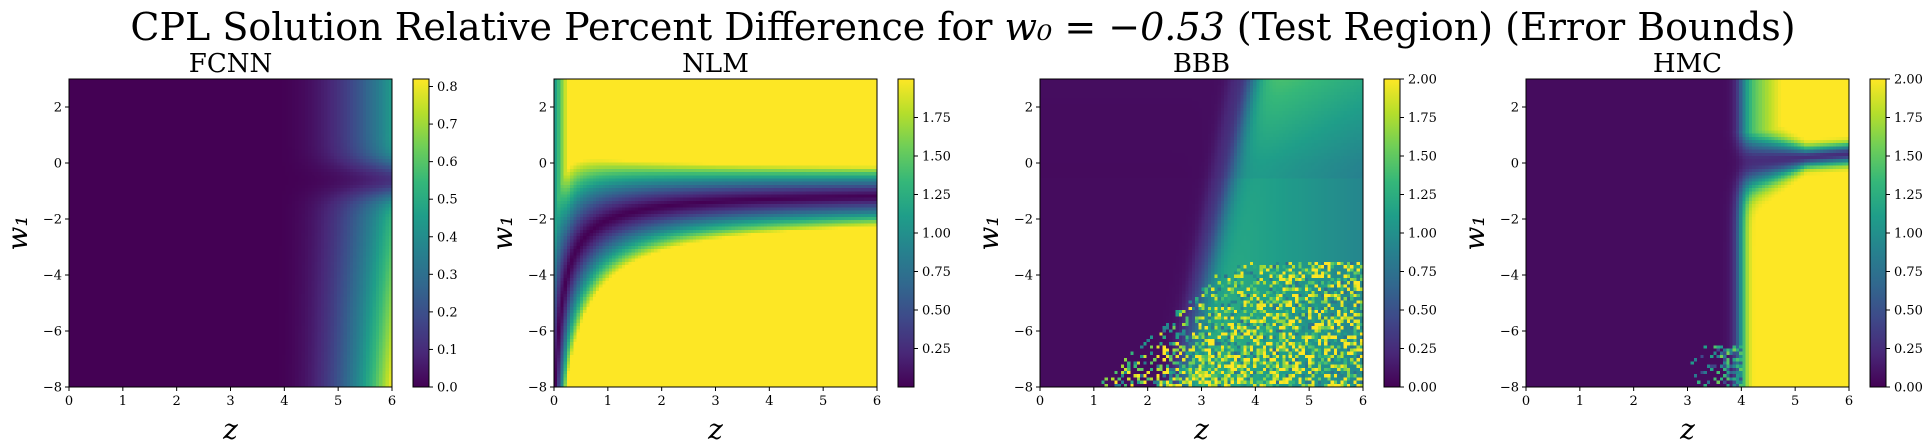 This screenshot has width=1926, height=448. What do you see at coordinates (447, 275) in the screenshot?
I see `colorbar-tick-label: 0.3` at bounding box center [447, 275].